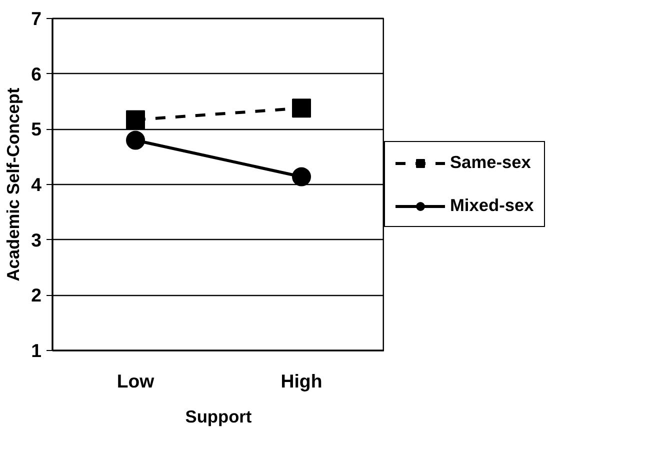 Image resolution: width=660 pixels, height=449 pixels. Describe the element at coordinates (36, 18) in the screenshot. I see `y-tick-label: 7` at that location.